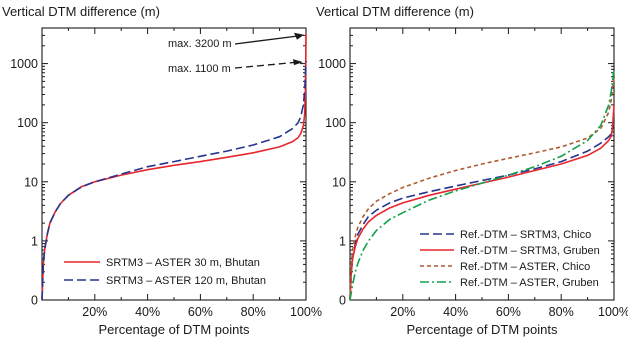 The height and width of the screenshot is (341, 628). Describe the element at coordinates (525, 235) in the screenshot. I see `legend-label: Ref.-DTM – SRTM3, Chico` at that location.